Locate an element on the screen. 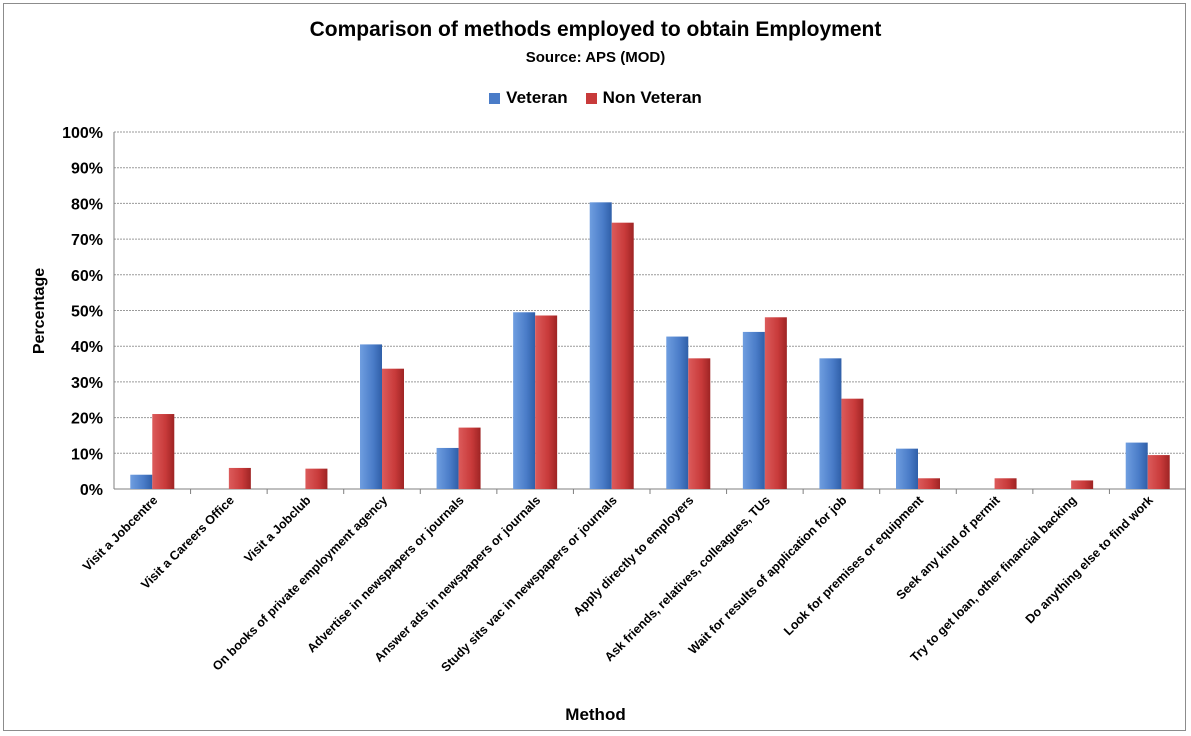 The height and width of the screenshot is (736, 1191). y-tick-label: 70% is located at coordinates (87, 240).